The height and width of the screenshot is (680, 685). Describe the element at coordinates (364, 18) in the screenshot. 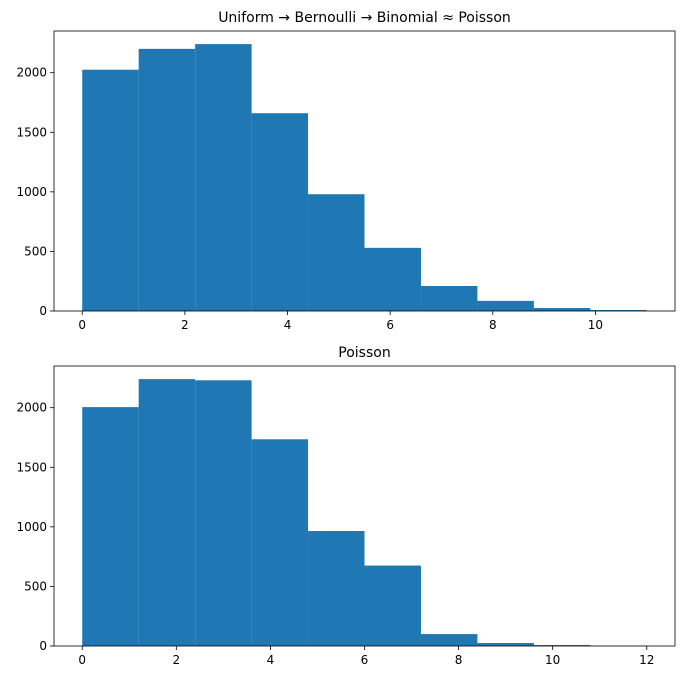

I see `chart-title: Uniform → Bernoulli → Binomial ≈ Poisson` at that location.